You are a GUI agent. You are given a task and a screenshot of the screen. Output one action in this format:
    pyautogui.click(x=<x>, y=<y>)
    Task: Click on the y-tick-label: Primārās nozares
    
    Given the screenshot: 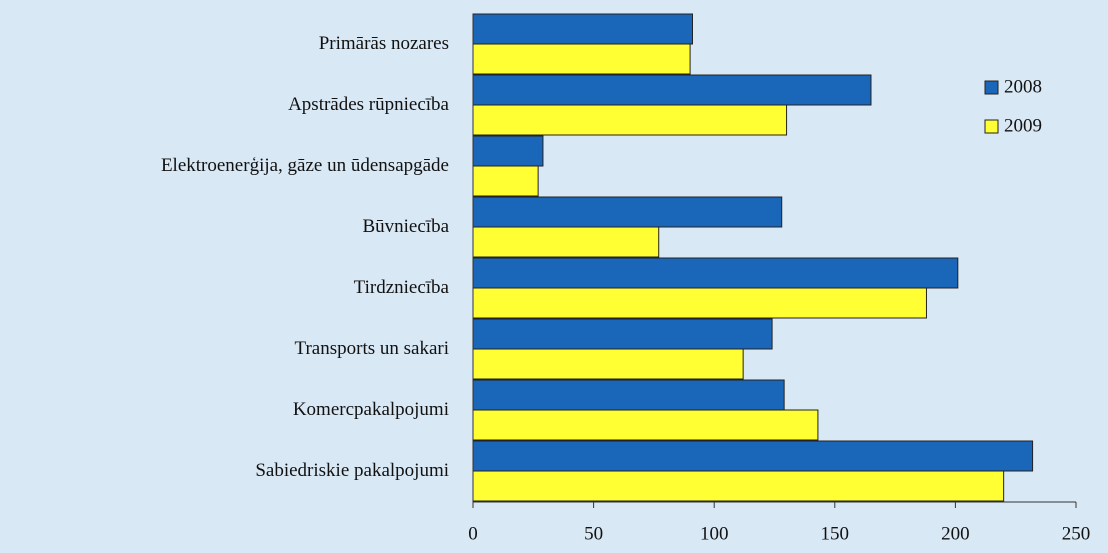 What is the action you would take?
    pyautogui.click(x=384, y=43)
    